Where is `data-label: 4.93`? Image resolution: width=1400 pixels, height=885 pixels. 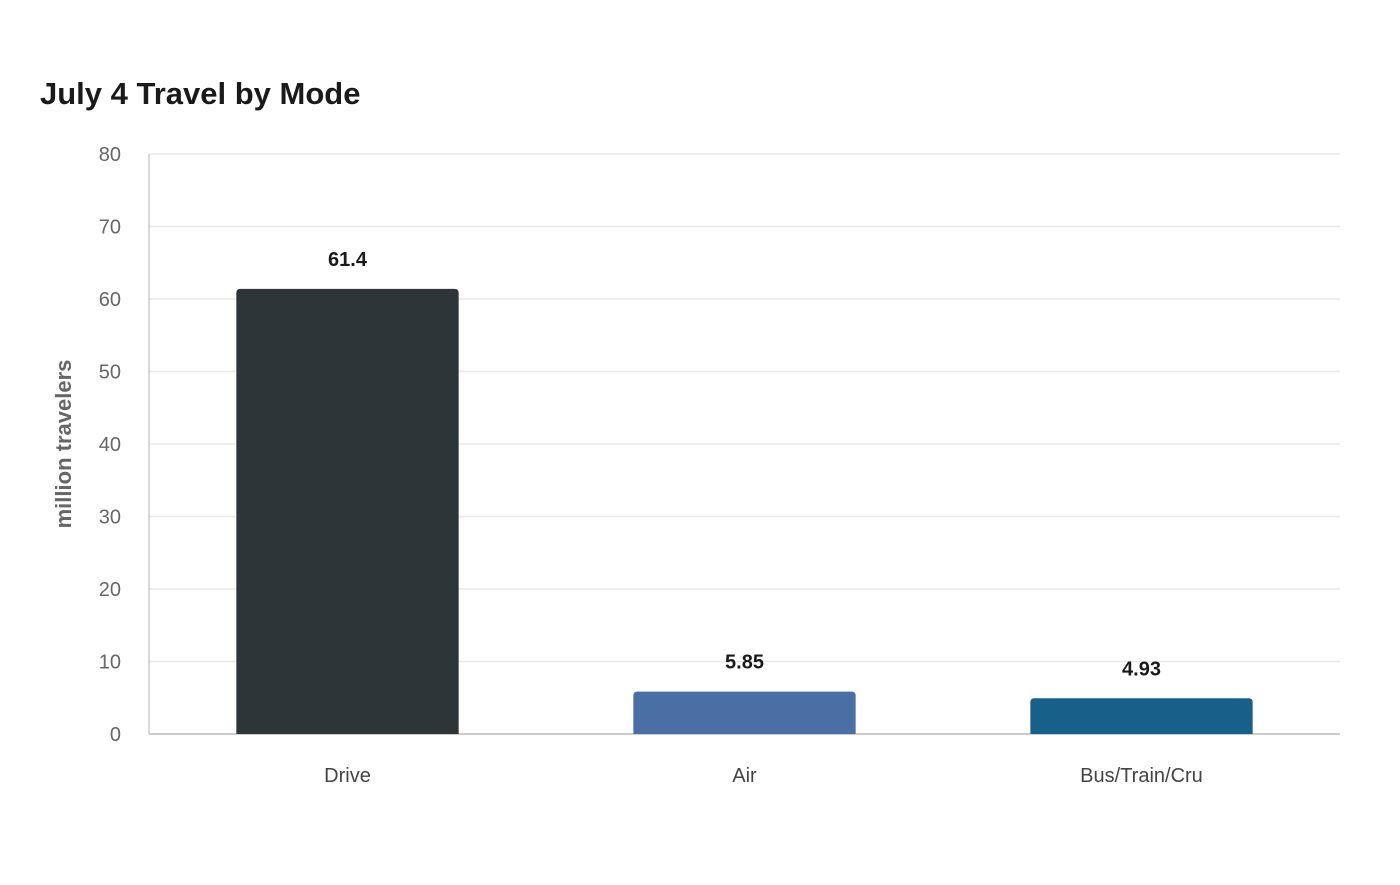
data-label: 4.93 is located at coordinates (1141, 669).